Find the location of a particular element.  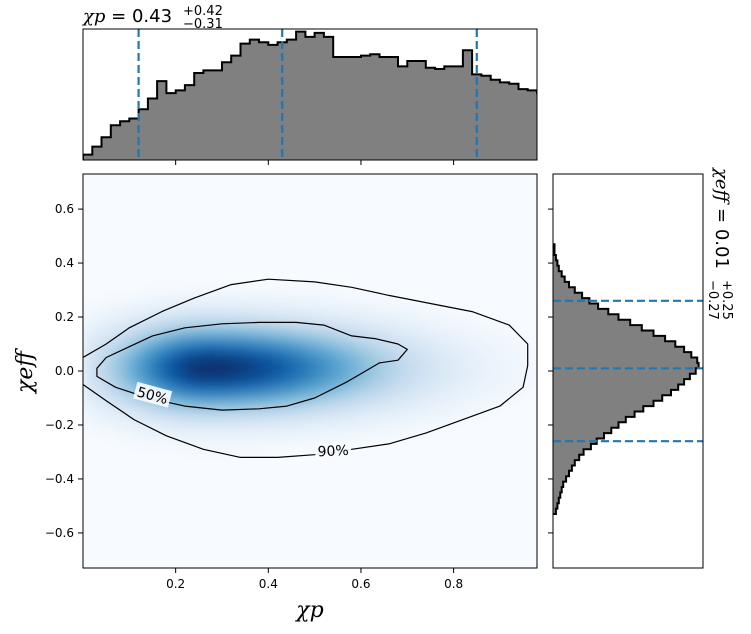

y-tick-label: −0.4 is located at coordinates (59, 479).